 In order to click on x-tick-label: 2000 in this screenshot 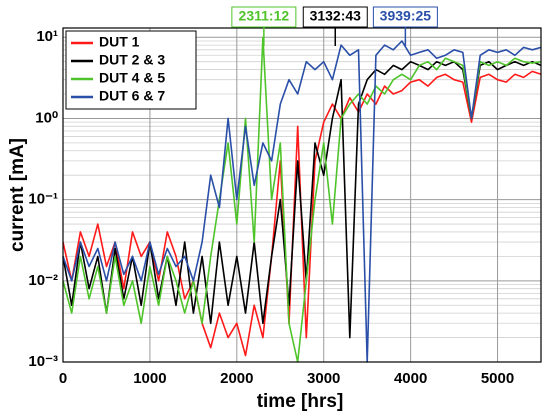, I will do `click(236, 378)`.